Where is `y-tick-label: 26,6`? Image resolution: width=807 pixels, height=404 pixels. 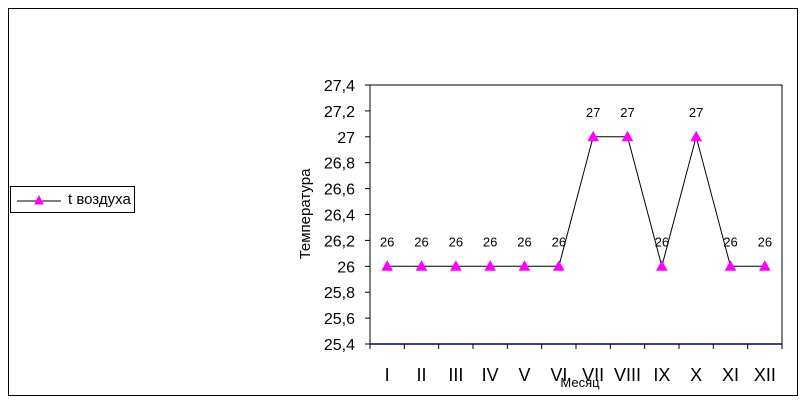 y-tick-label: 26,6 is located at coordinates (339, 190).